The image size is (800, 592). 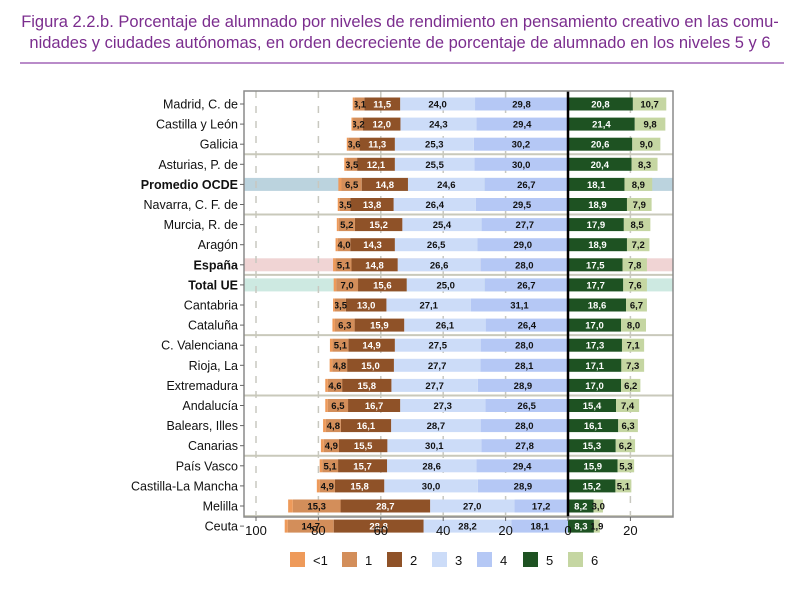 I want to click on data-label: 15,8, so click(x=359, y=486).